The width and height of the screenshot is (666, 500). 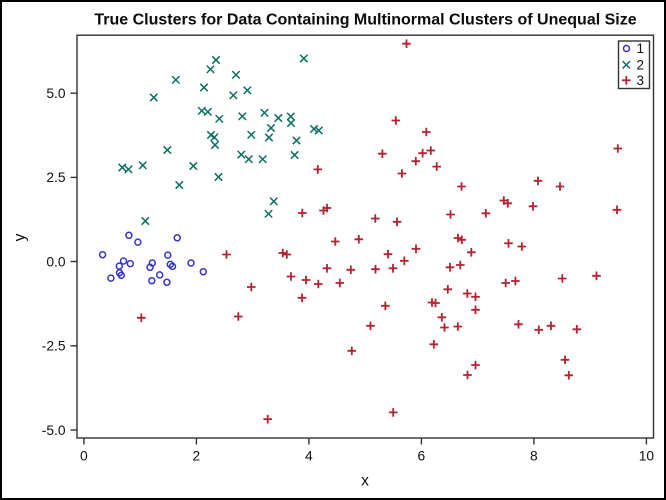 I want to click on svg-text: 6, so click(x=422, y=455).